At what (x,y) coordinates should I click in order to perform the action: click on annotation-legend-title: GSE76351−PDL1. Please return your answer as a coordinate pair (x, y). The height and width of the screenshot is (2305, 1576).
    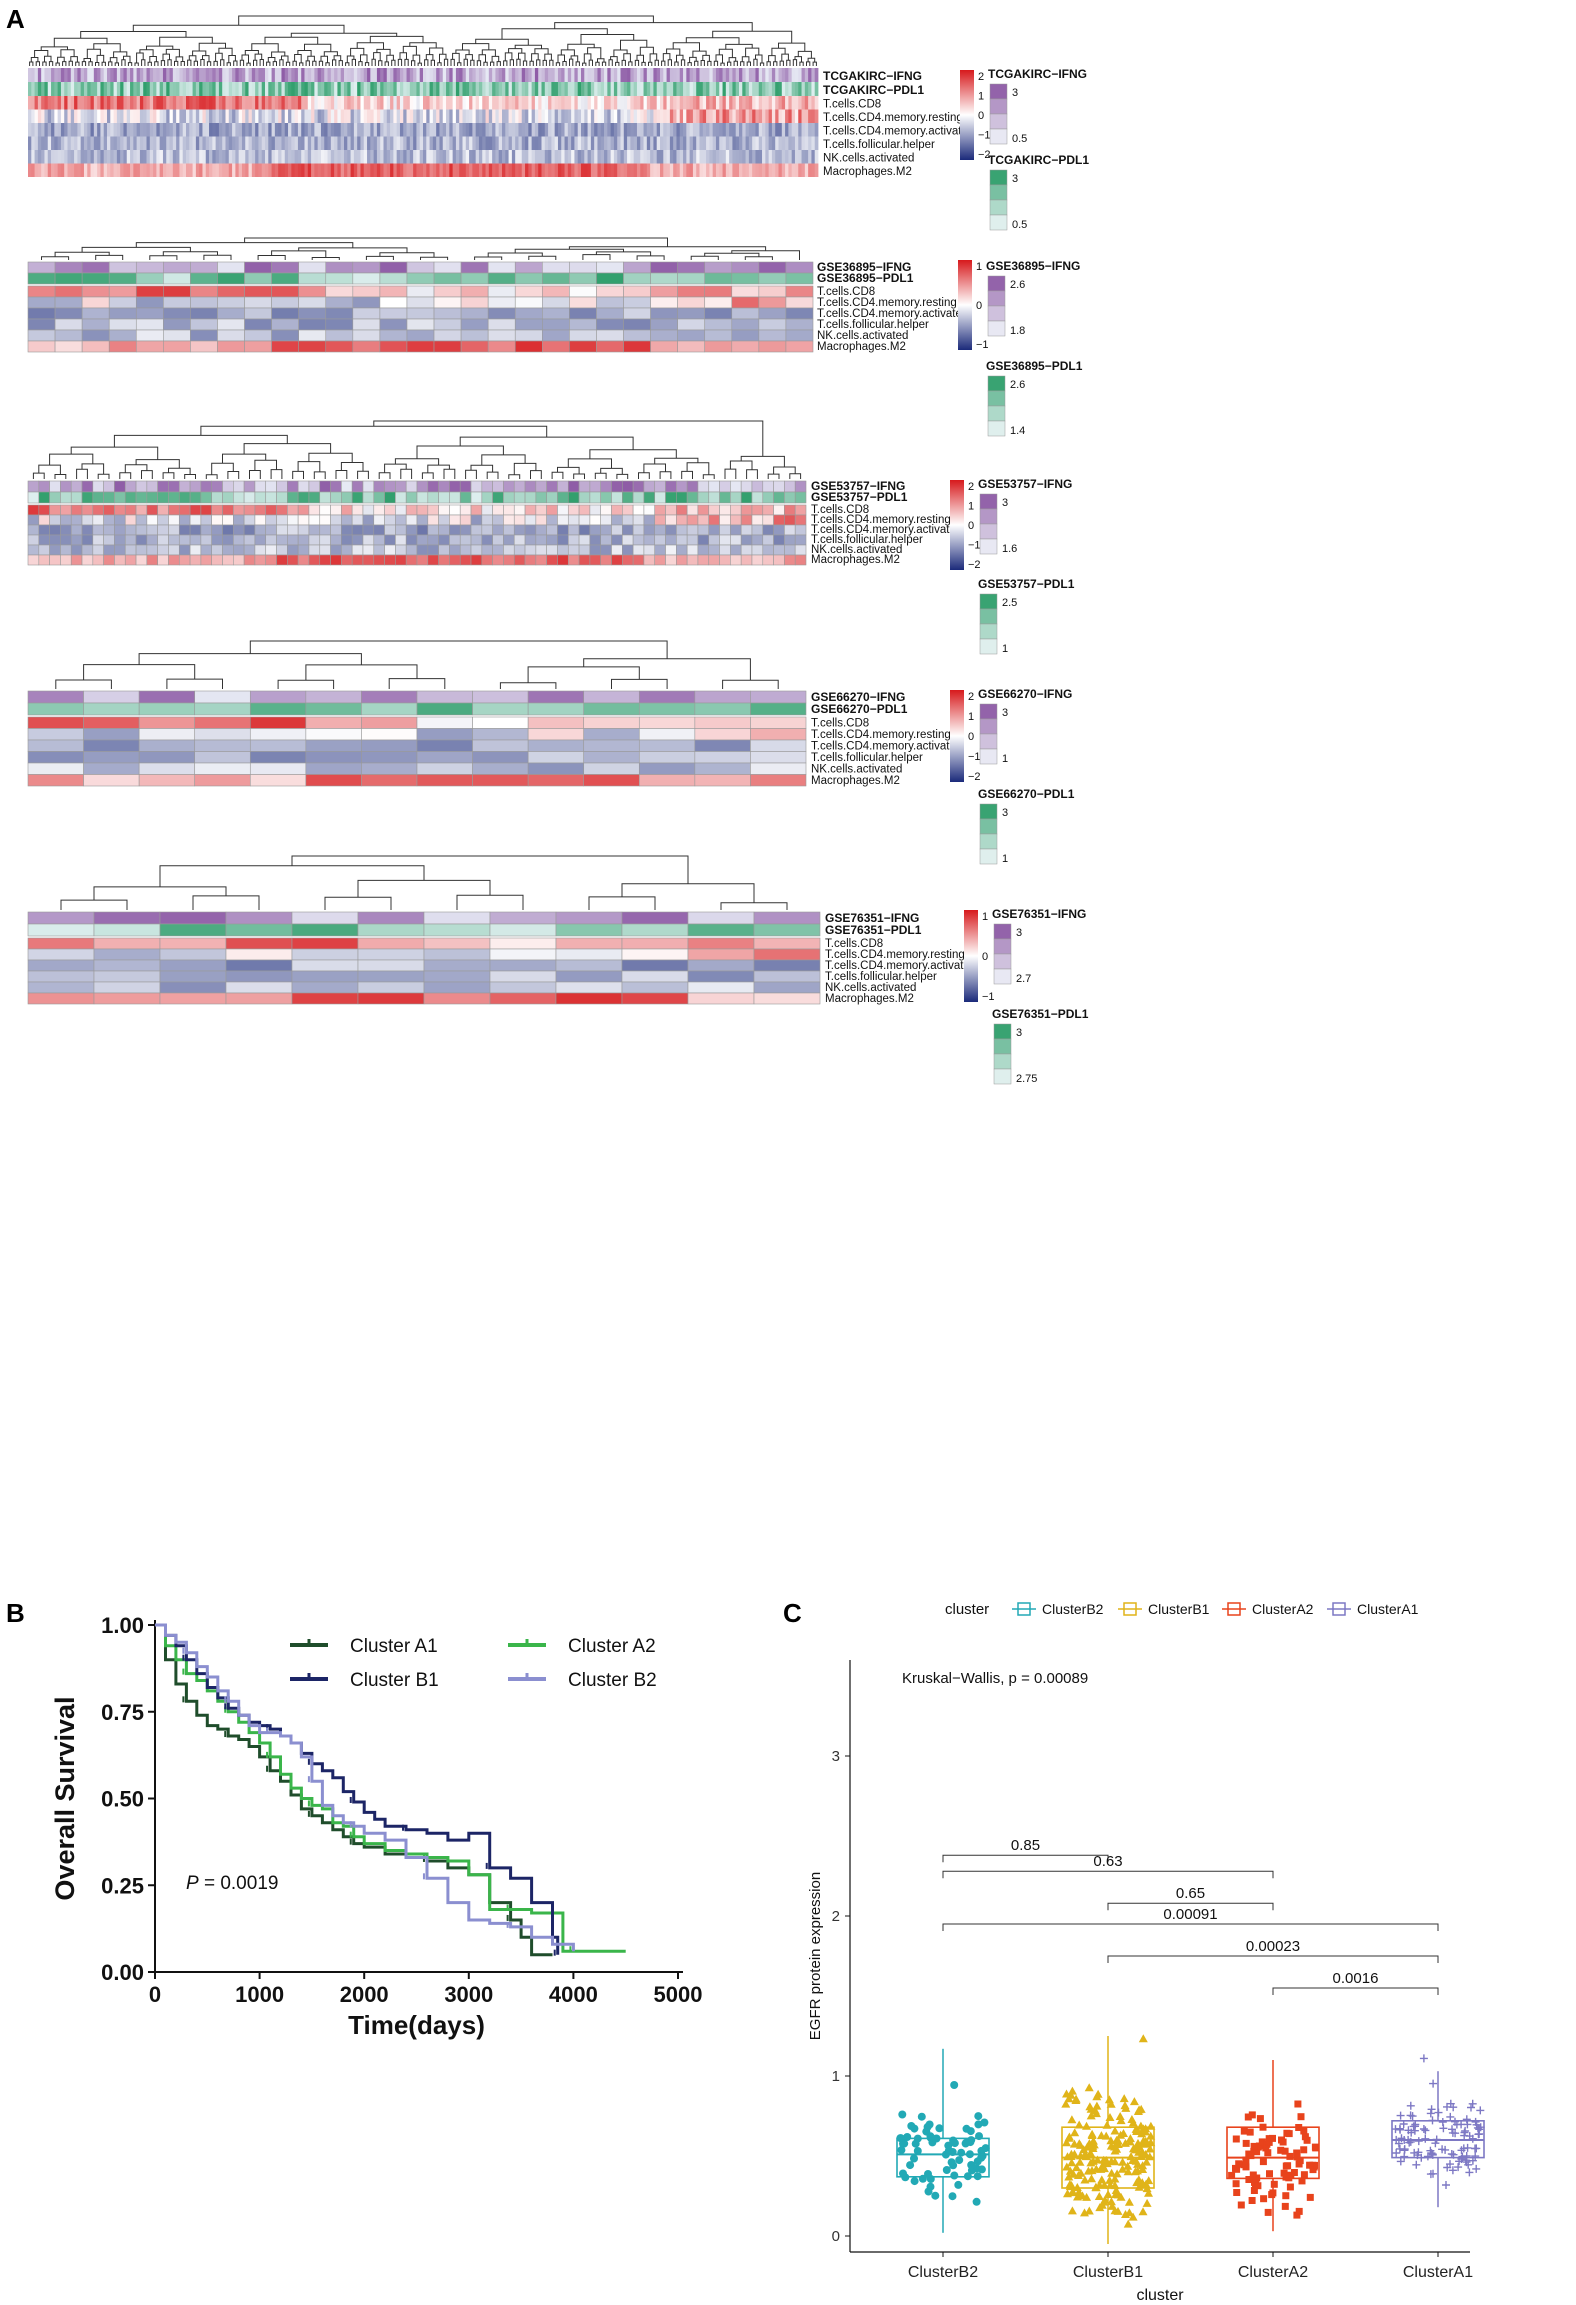
    Looking at the image, I should click on (1040, 1014).